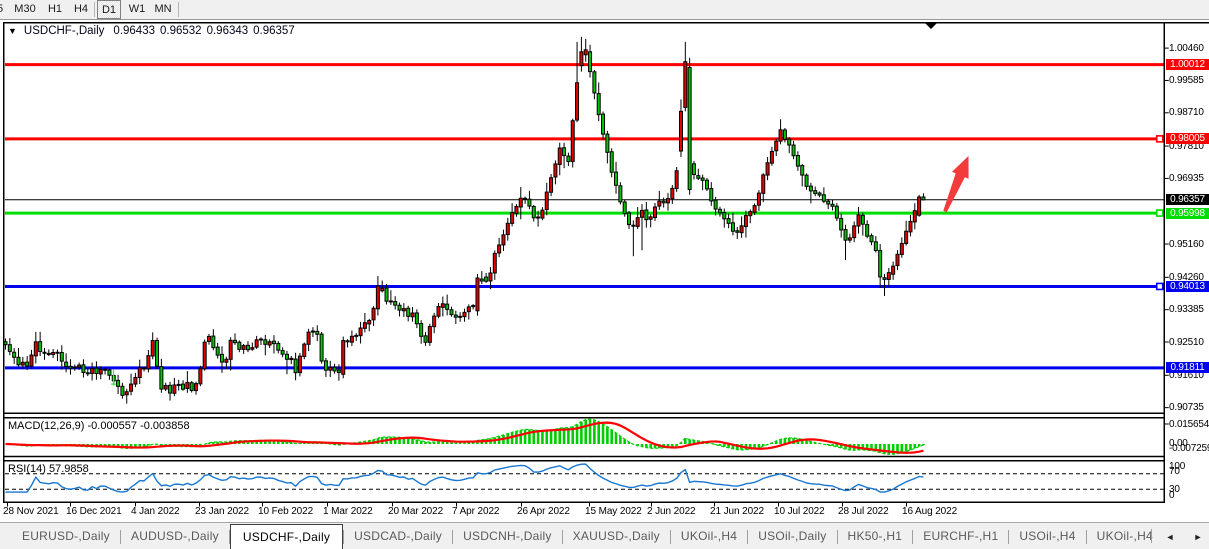 The image size is (1209, 549). Describe the element at coordinates (464, 478) in the screenshot. I see `rsi-line` at that location.